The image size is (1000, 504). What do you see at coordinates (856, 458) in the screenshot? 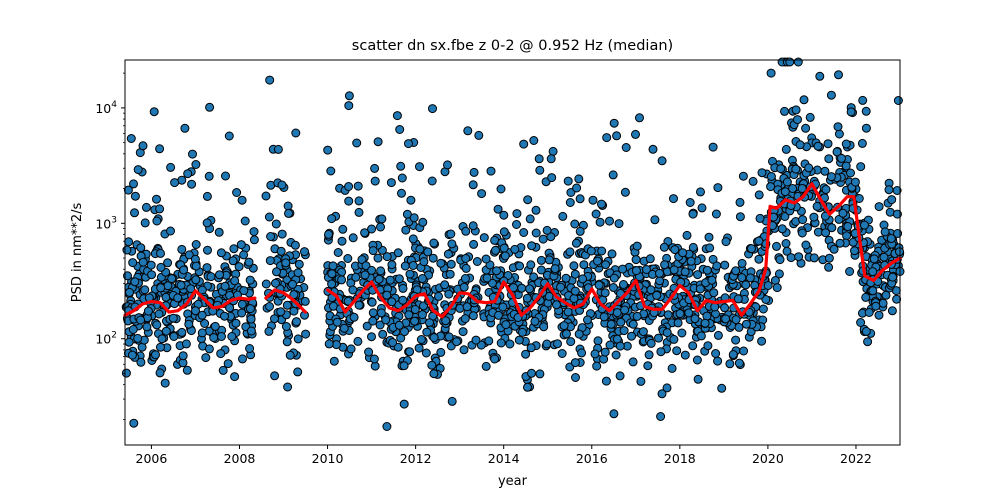
I see `x-tick-label: 2022` at bounding box center [856, 458].